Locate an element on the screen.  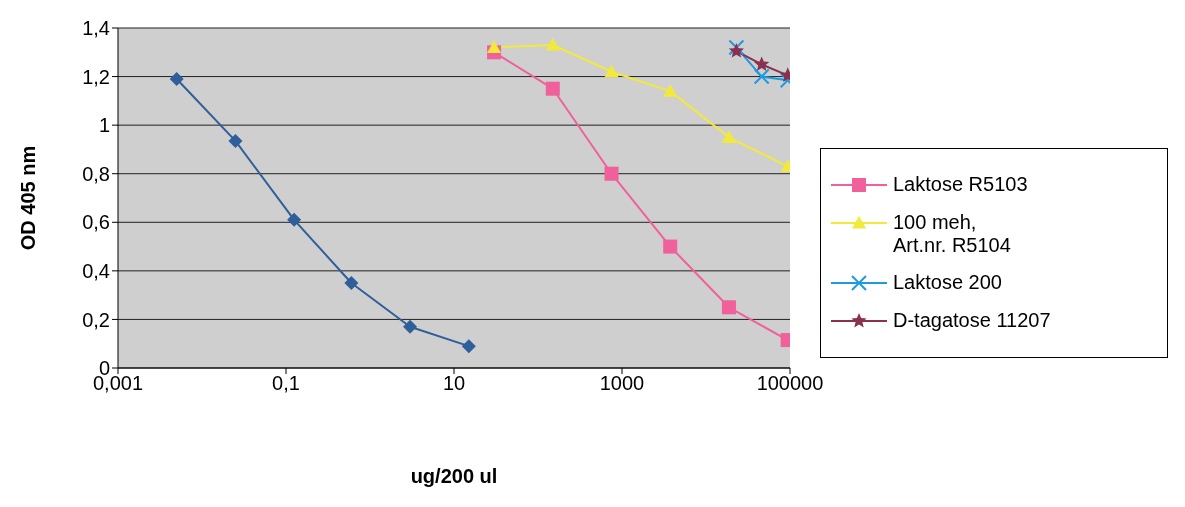
y-tick-label: 1 is located at coordinates (104, 125).